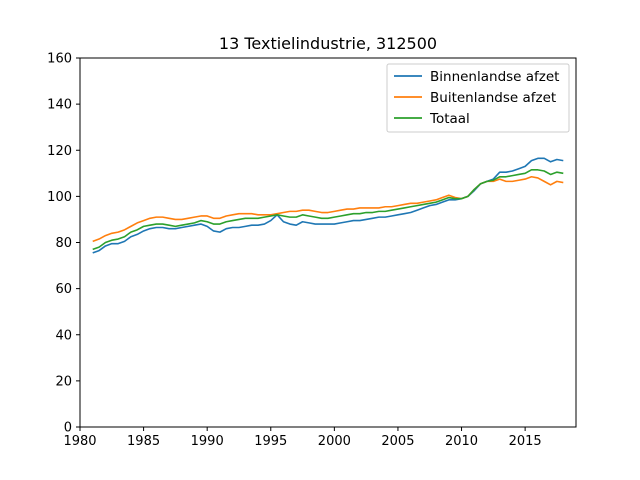 The image size is (640, 480). I want to click on y-tick-label: 140, so click(59, 105).